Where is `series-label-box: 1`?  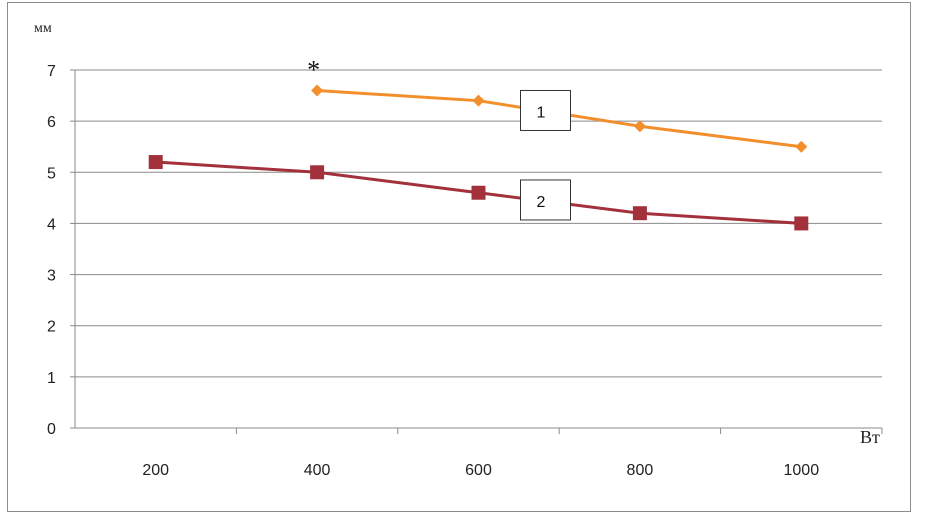
series-label-box: 1 is located at coordinates (545, 110).